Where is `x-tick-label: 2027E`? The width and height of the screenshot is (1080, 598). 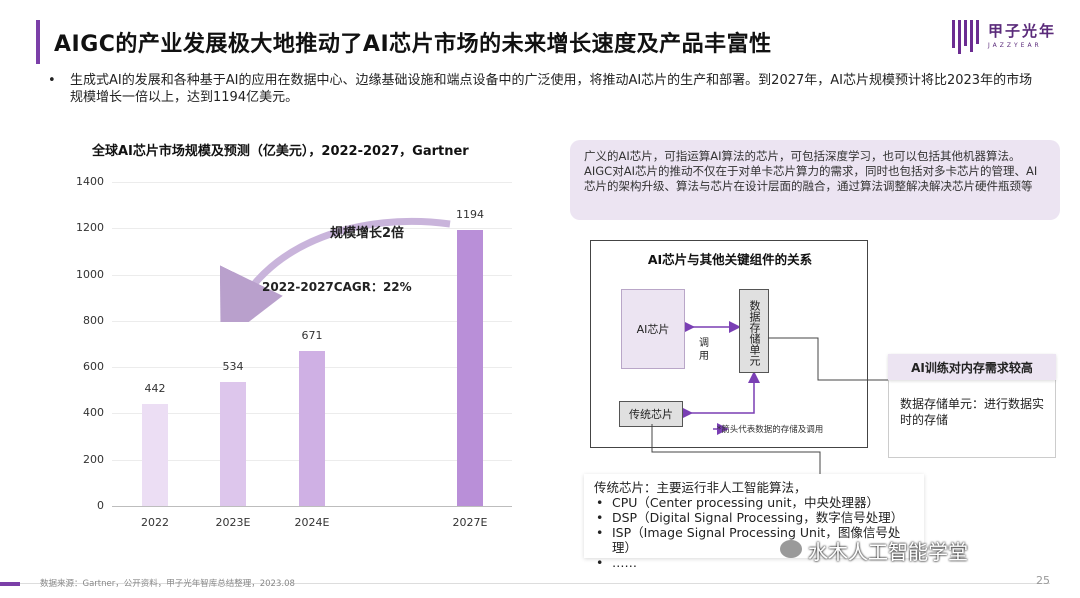
x-tick-label: 2027E is located at coordinates (470, 522).